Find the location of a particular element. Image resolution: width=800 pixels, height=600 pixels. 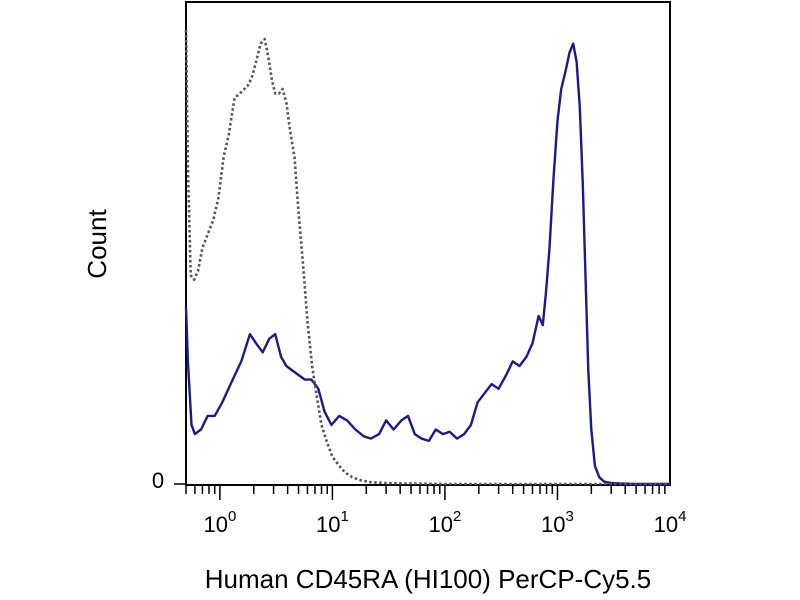

x-axis-title: Human CD45RA (HI100) PerCP-Cy5.5 is located at coordinates (428, 579).